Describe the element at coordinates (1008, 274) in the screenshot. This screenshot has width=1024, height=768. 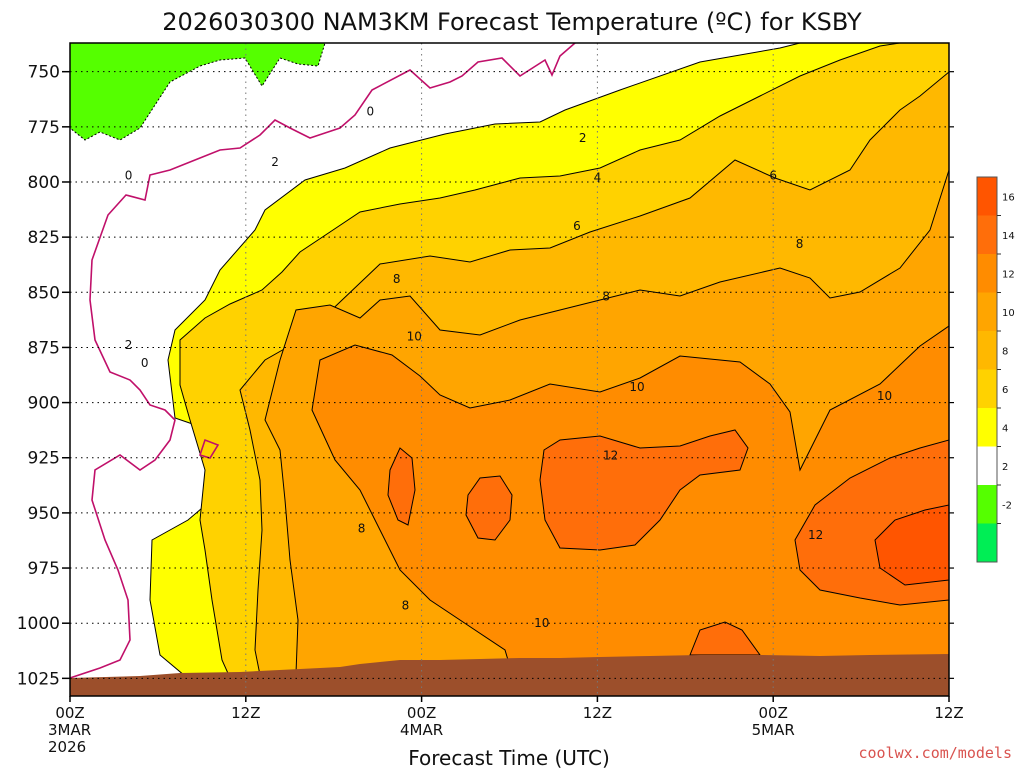
I see `colorbar-label: 12` at that location.